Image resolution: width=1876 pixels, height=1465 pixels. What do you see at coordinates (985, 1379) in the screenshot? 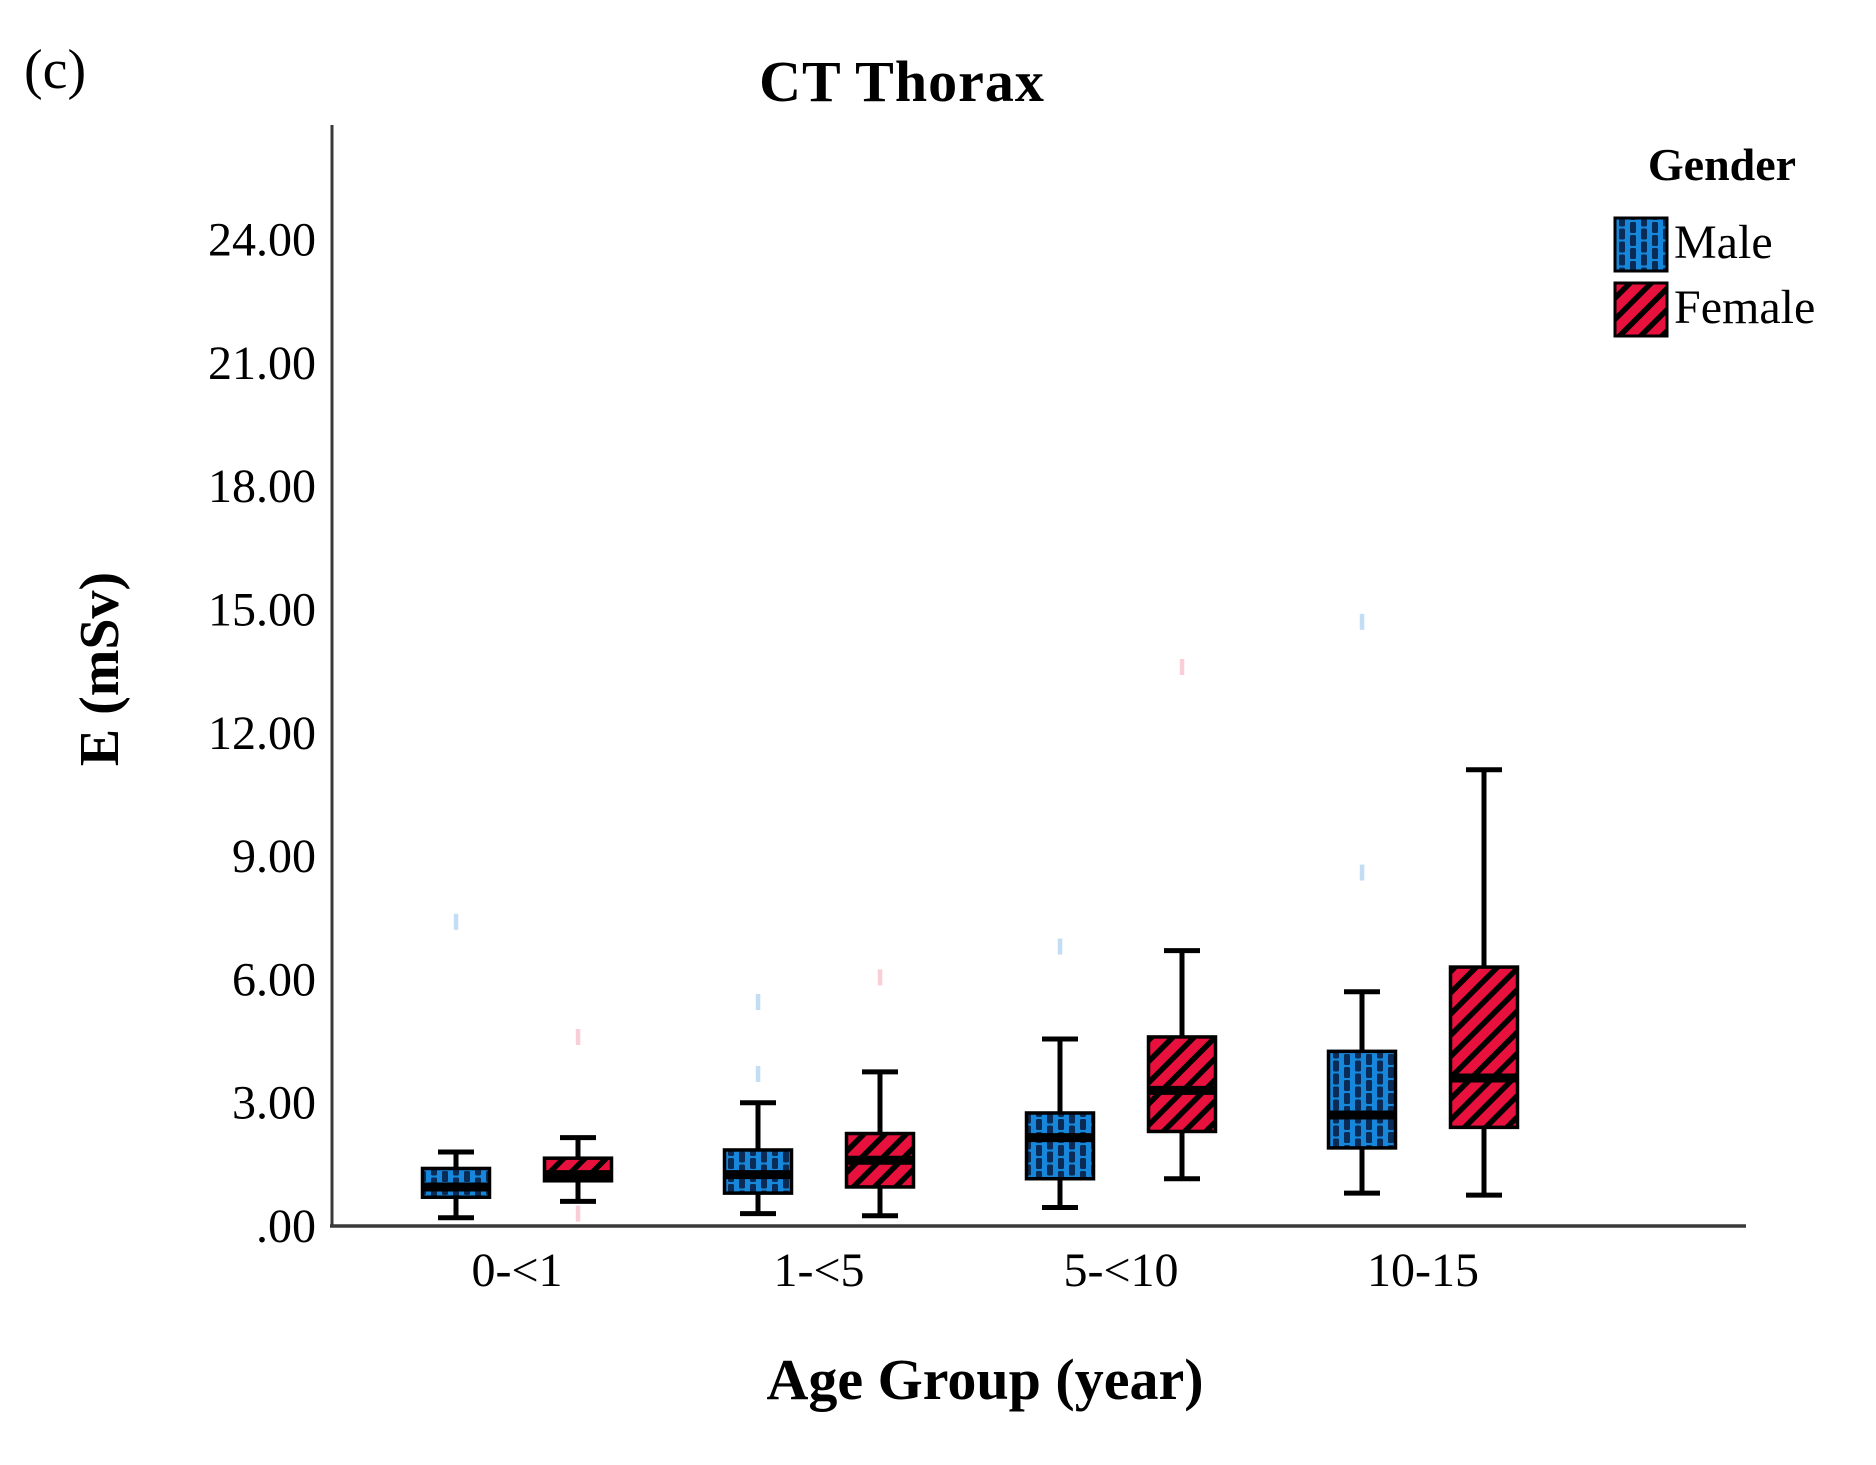
I see `x-axis-title: Age Group (year)` at bounding box center [985, 1379].